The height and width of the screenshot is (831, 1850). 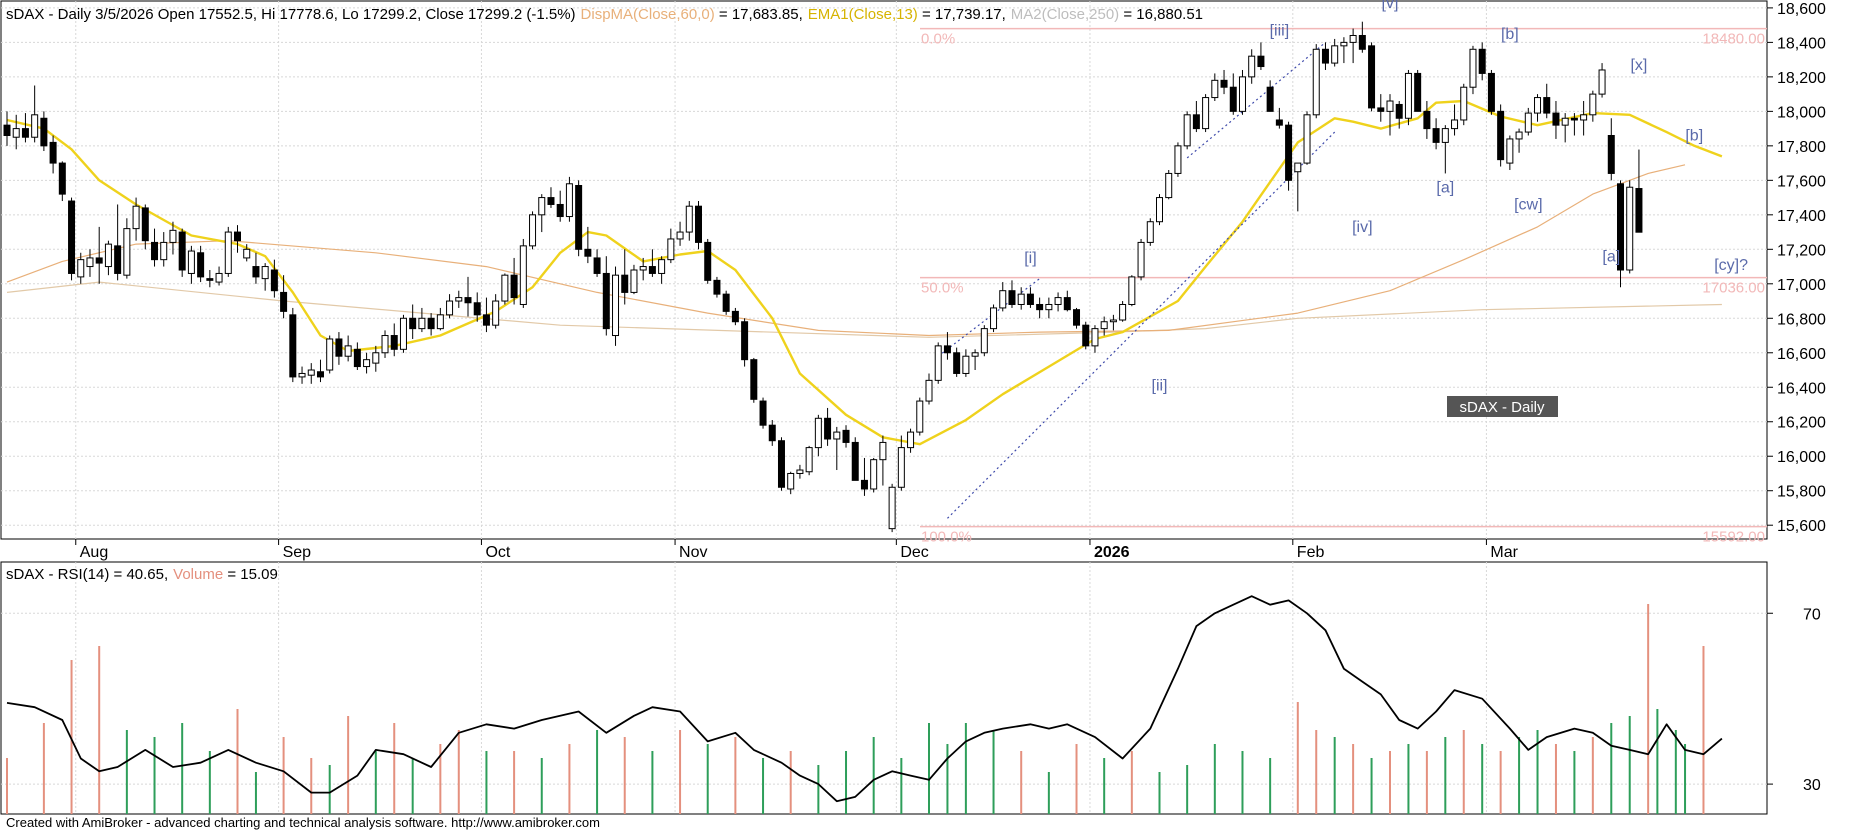 I want to click on date-tick-label: 2026, so click(x=1112, y=552).